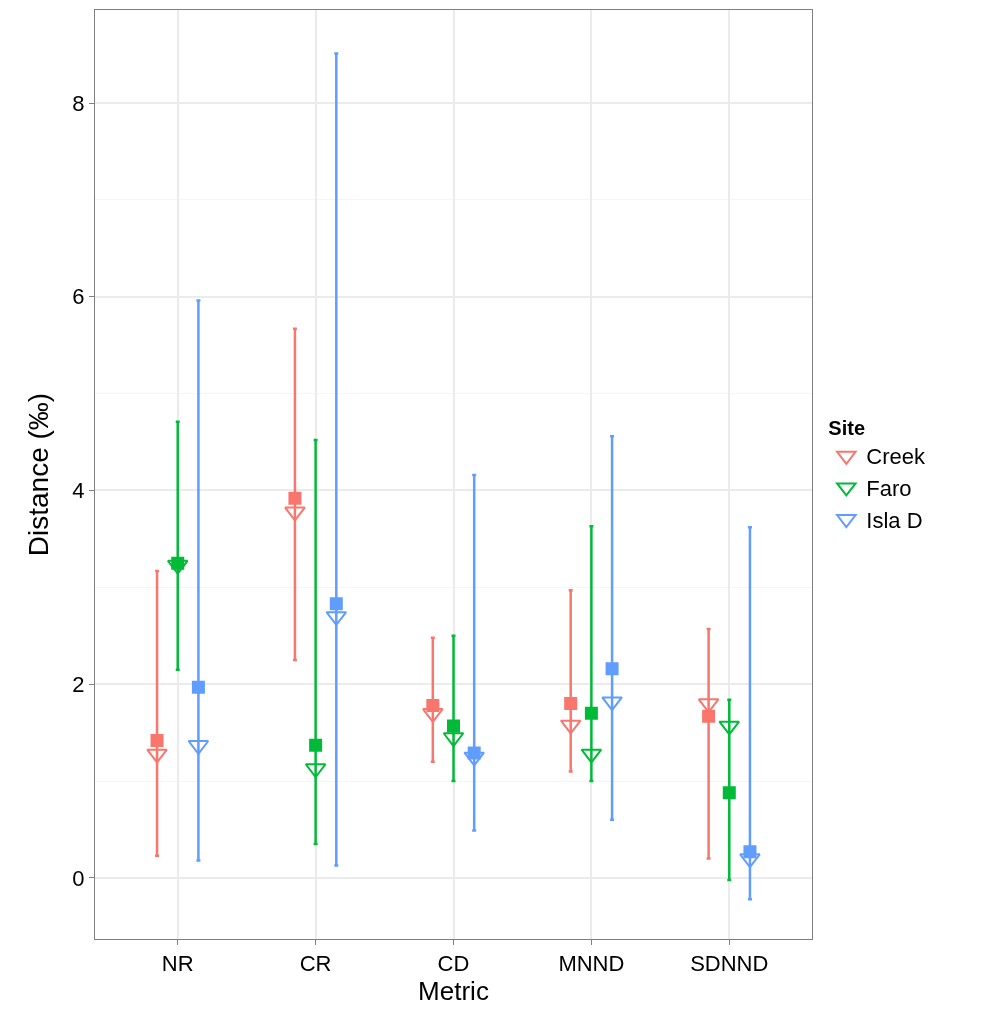 Image resolution: width=992 pixels, height=1014 pixels. Describe the element at coordinates (591, 964) in the screenshot. I see `x-tick-label: MNND` at that location.